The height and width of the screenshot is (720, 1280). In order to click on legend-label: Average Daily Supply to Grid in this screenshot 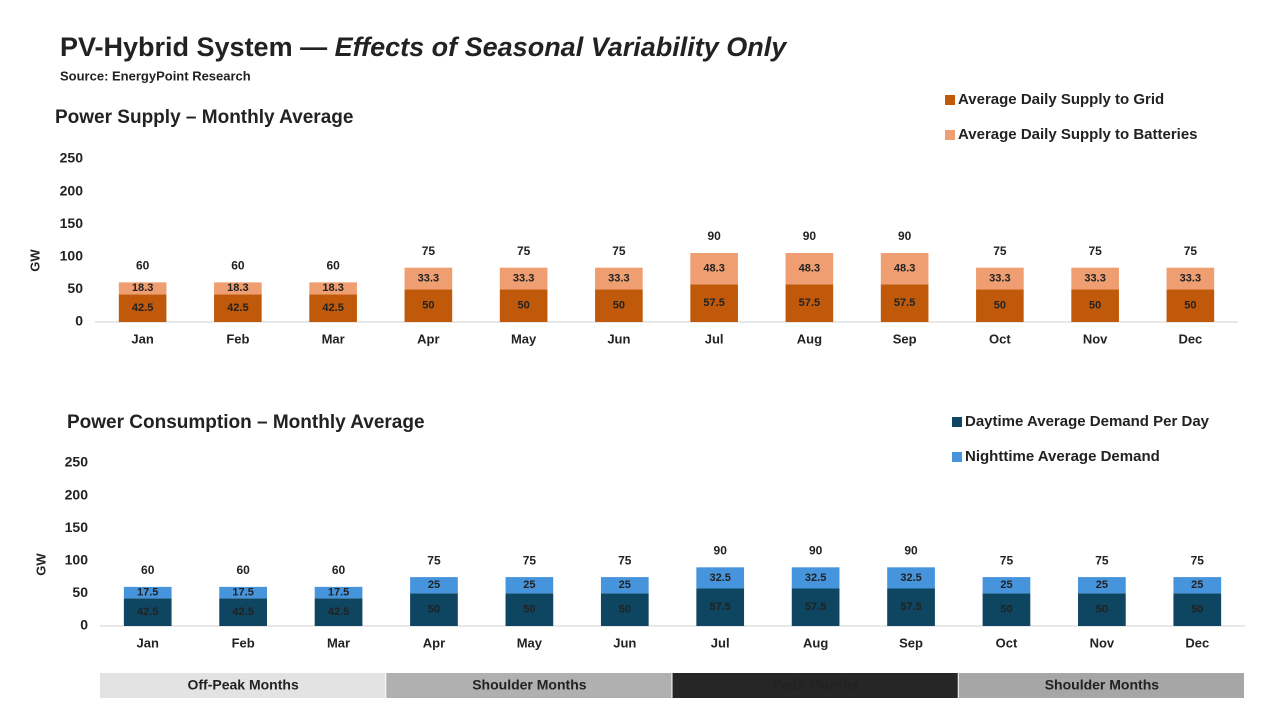, I will do `click(1061, 99)`.